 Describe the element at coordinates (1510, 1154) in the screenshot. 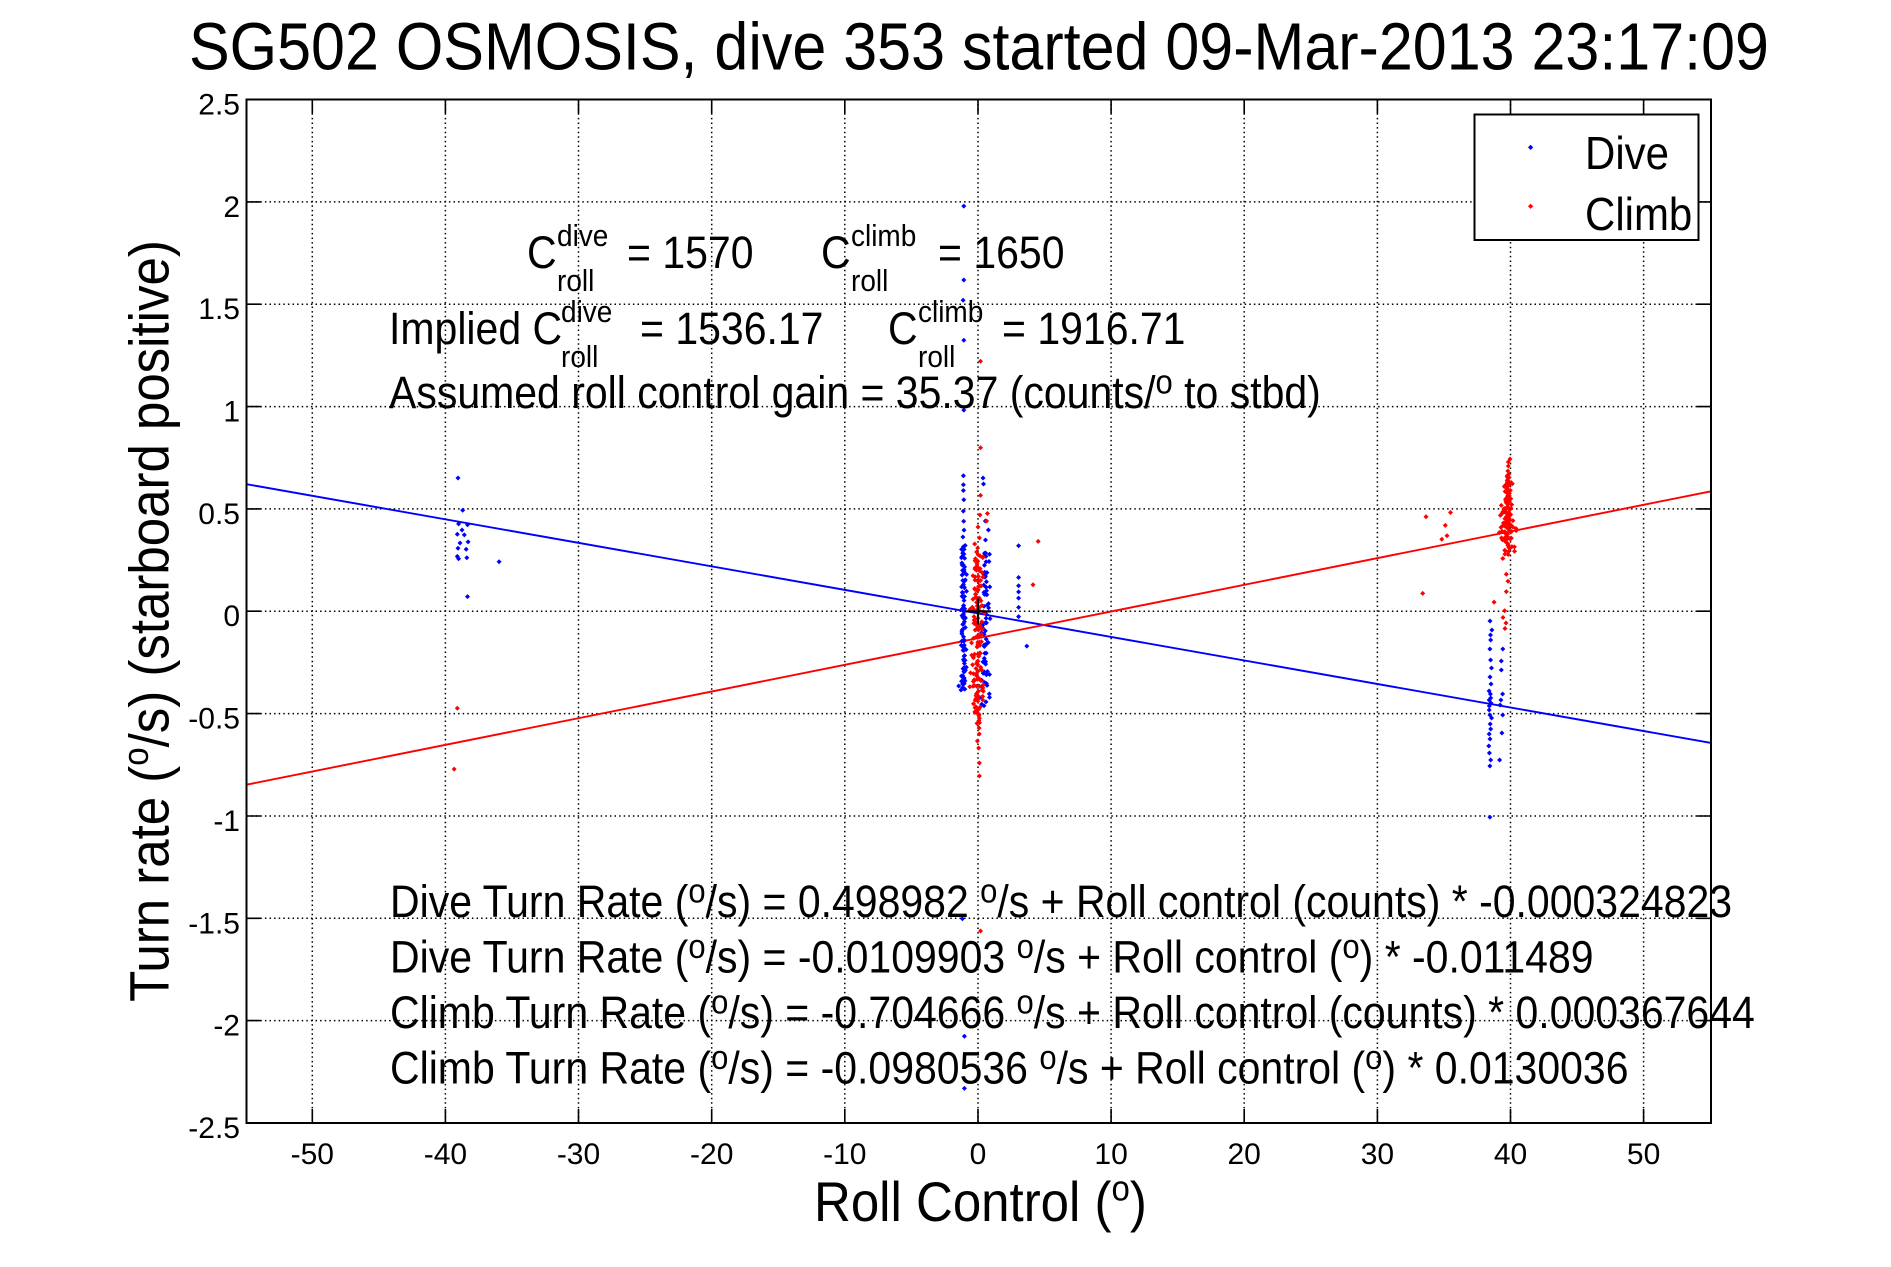

I see `svg-text: 40` at that location.